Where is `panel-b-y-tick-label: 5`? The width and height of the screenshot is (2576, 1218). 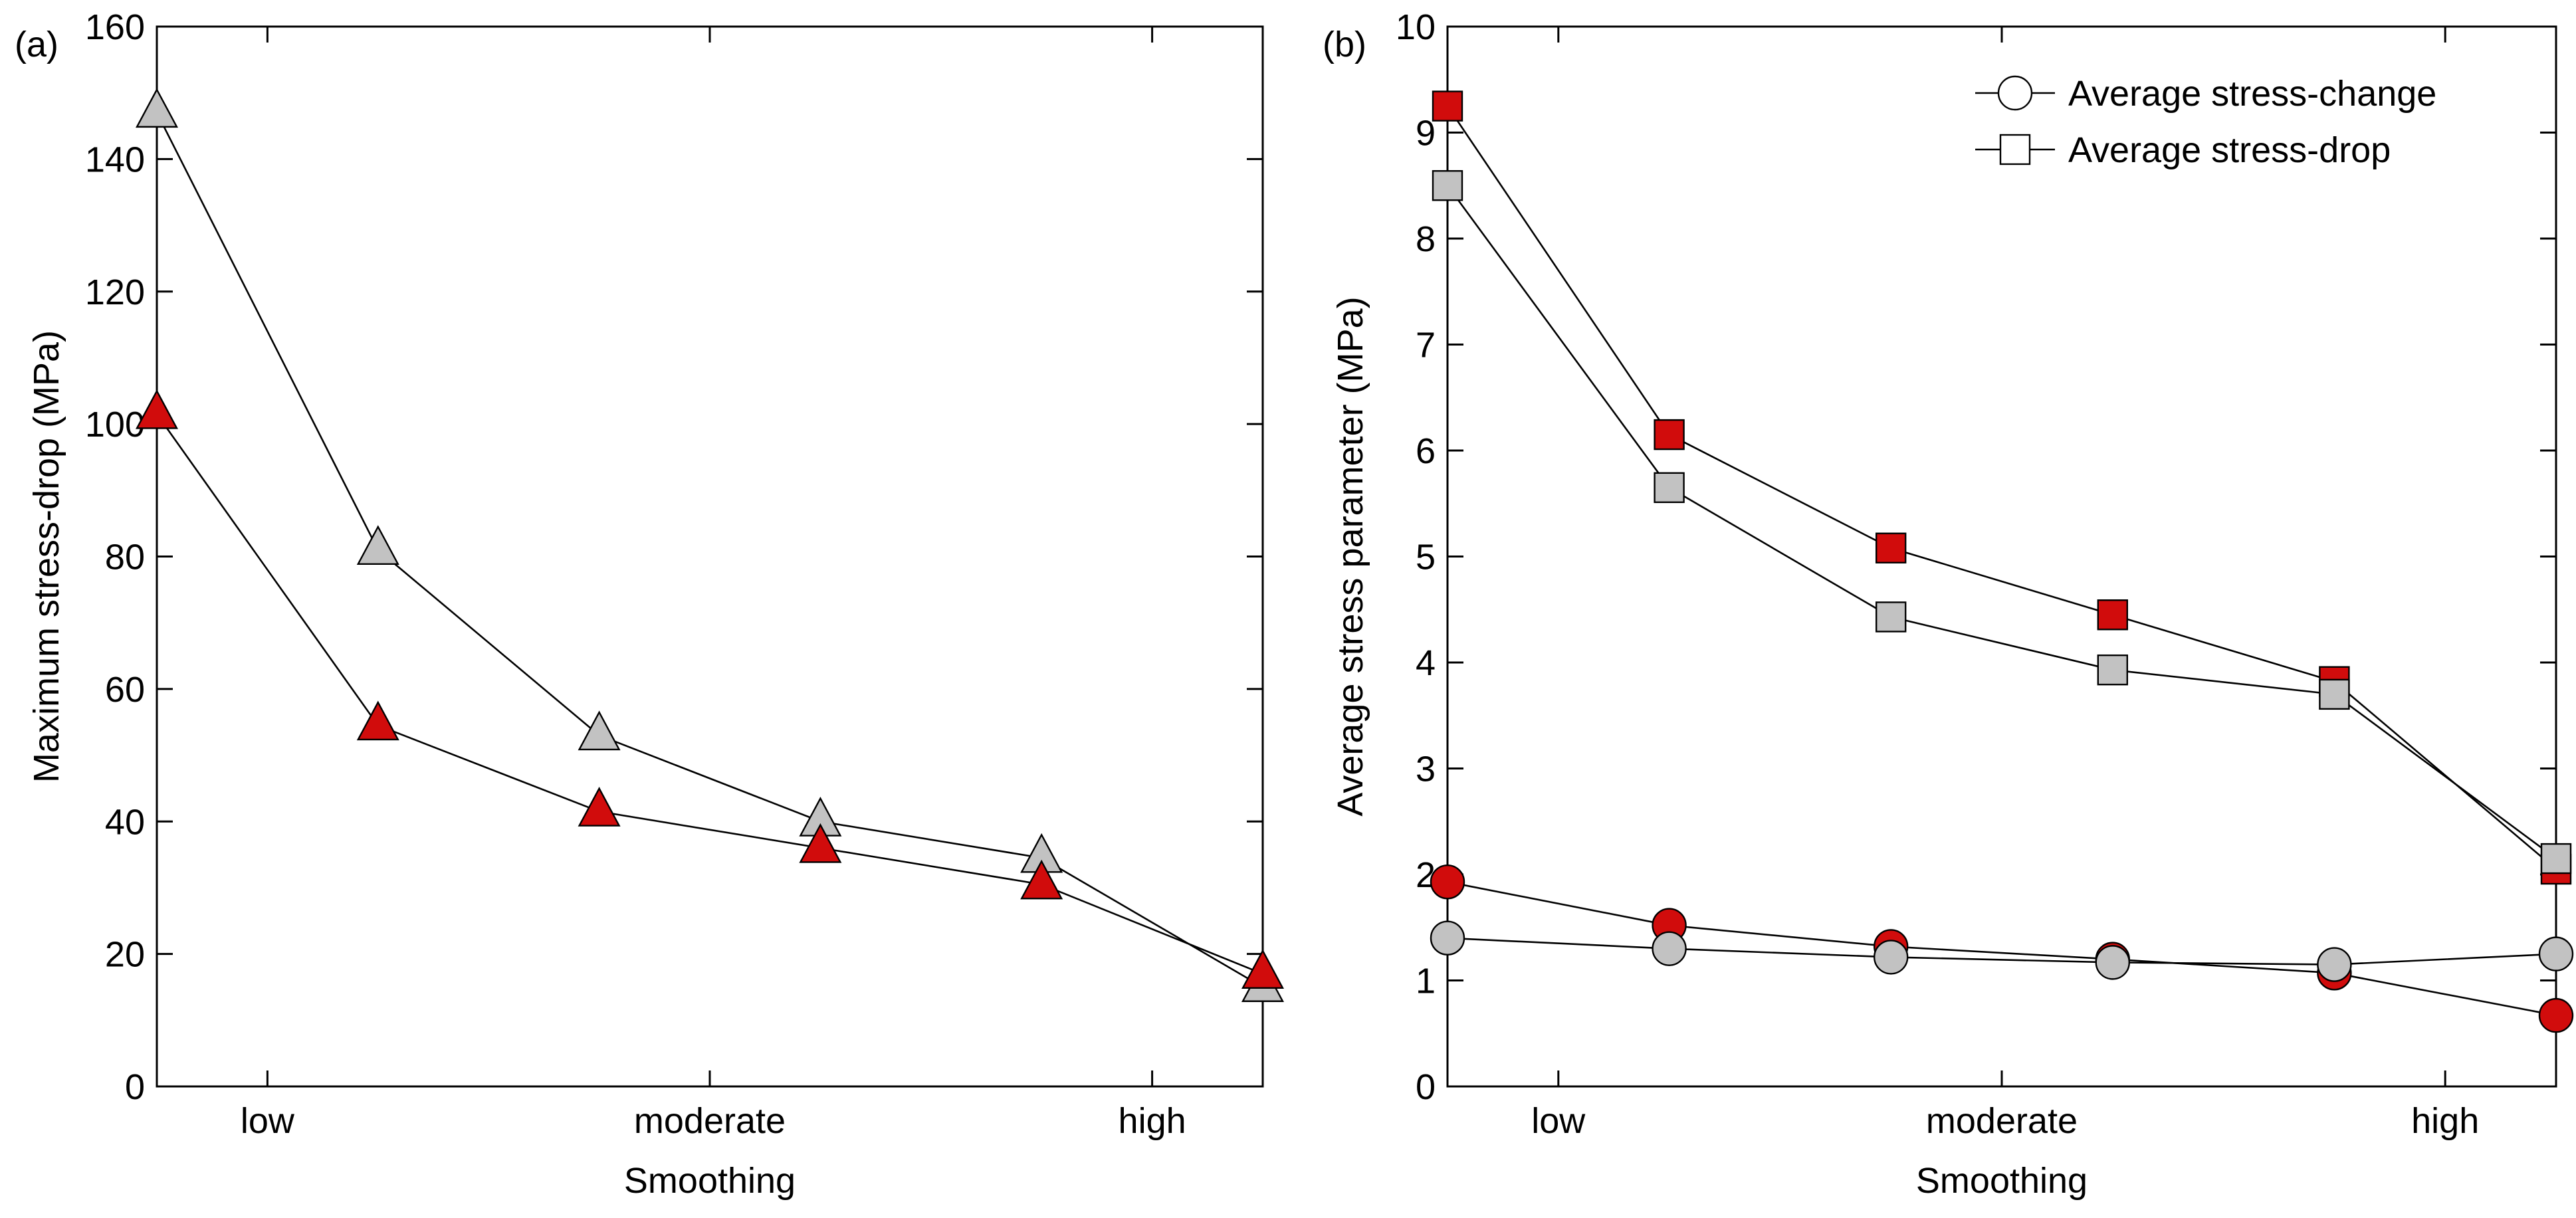
panel-b-y-tick-label: 5 is located at coordinates (1426, 557).